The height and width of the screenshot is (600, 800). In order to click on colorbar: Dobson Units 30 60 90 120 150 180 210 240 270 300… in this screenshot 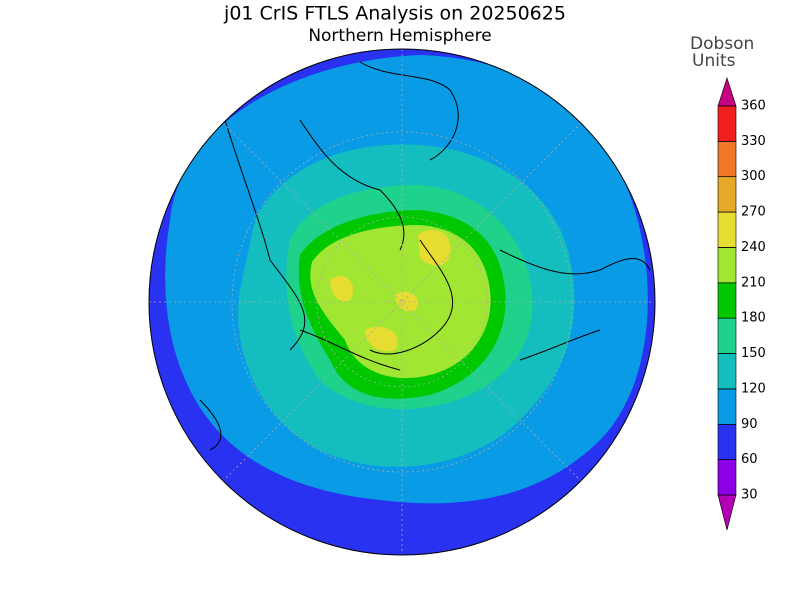, I will do `click(728, 282)`.